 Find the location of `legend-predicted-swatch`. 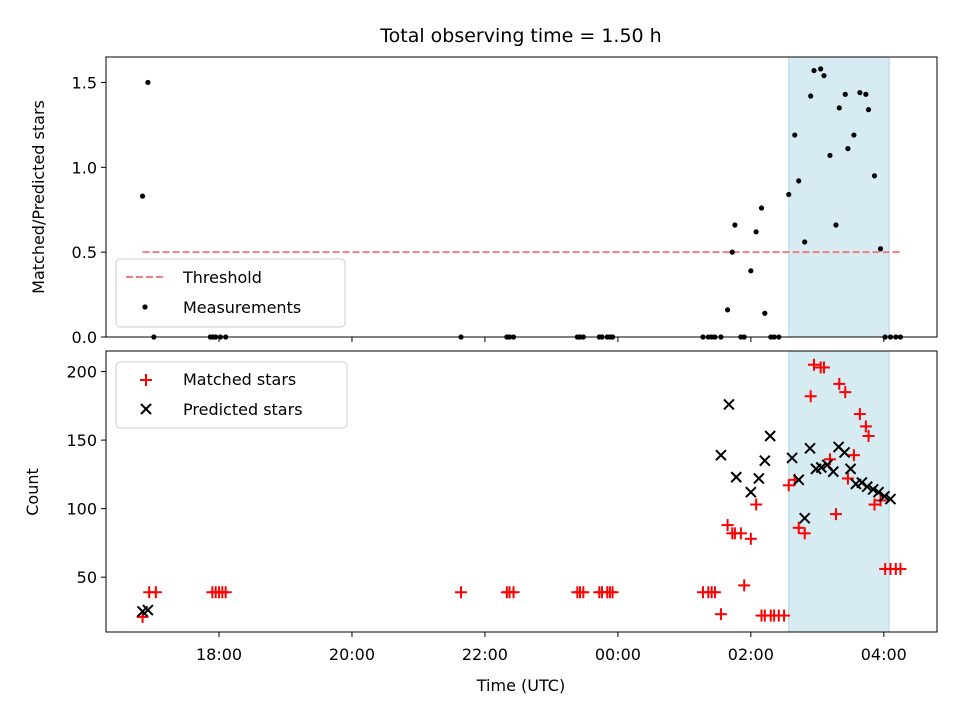

legend-predicted-swatch is located at coordinates (146, 409).